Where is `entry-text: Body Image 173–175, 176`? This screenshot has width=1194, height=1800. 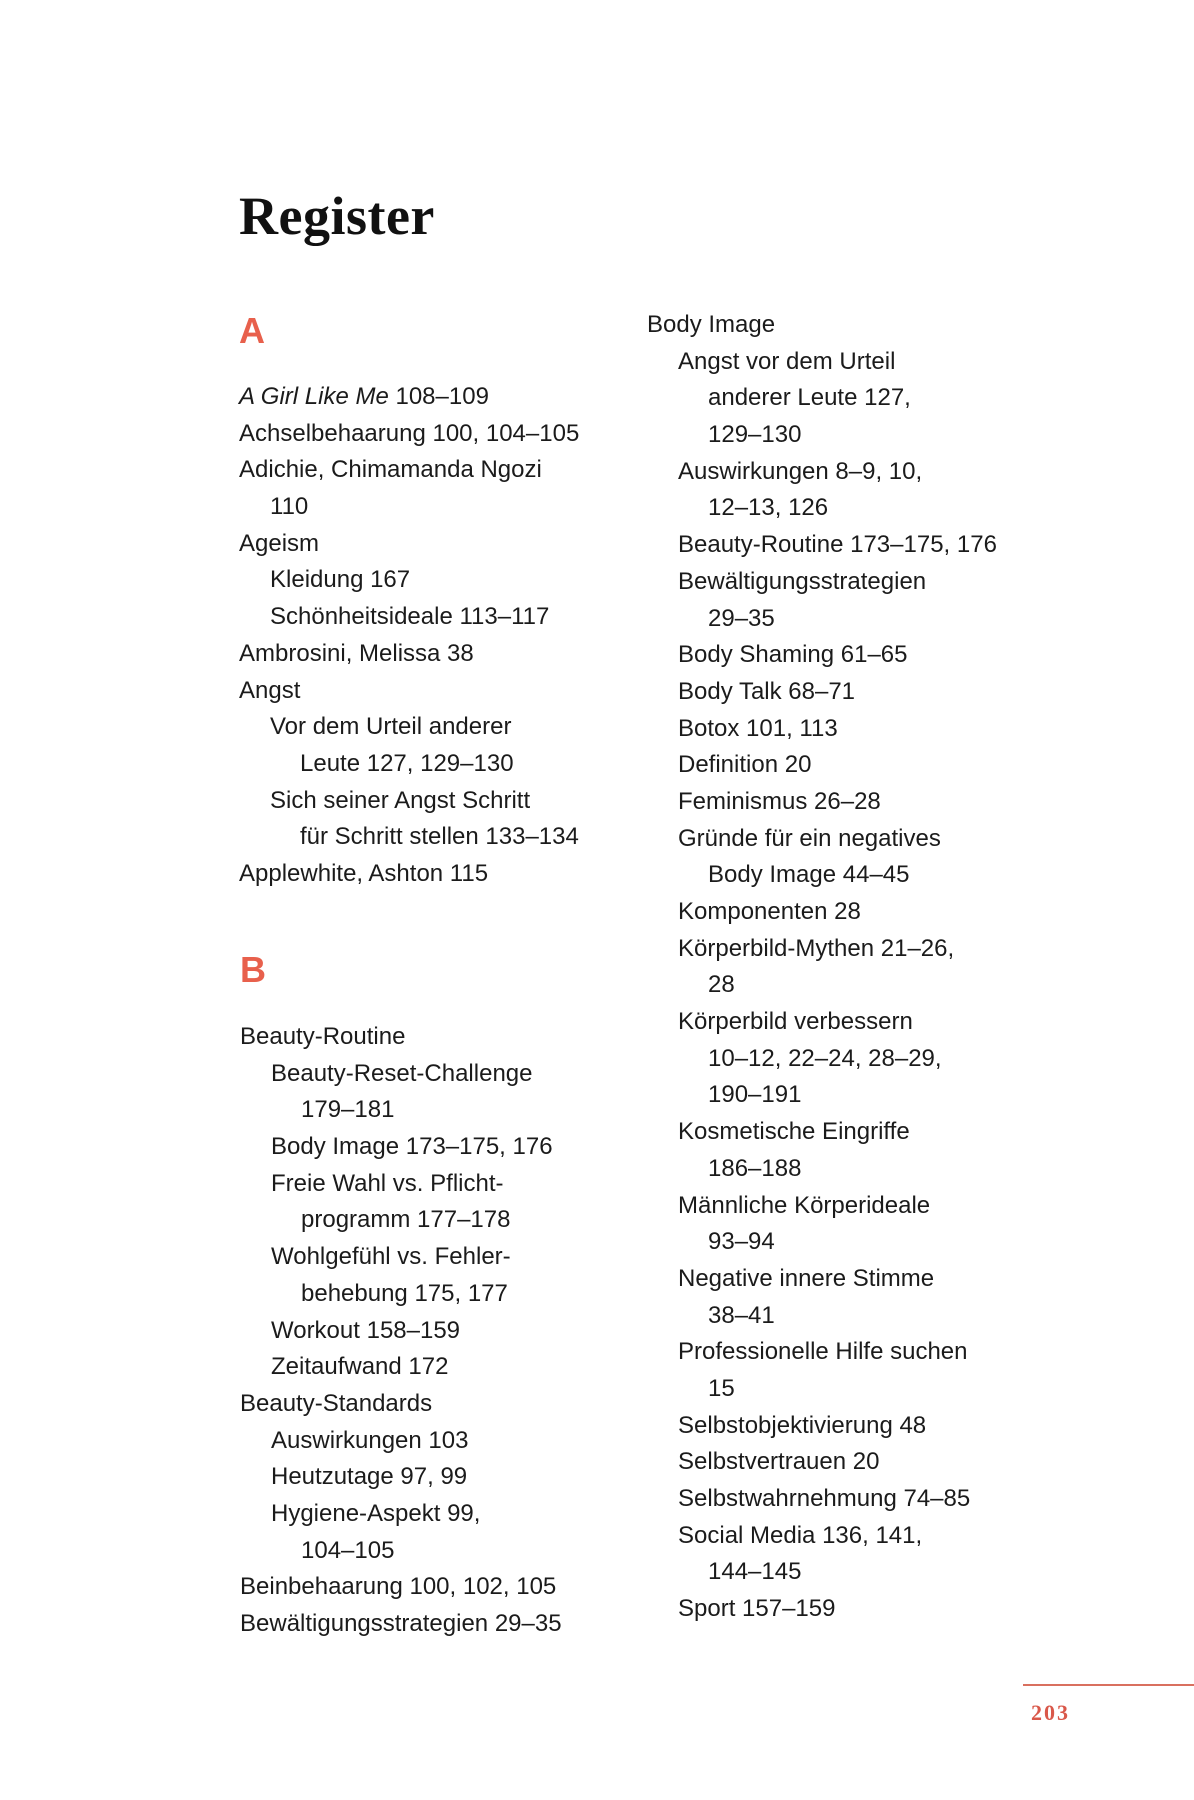
entry-text: Body Image 173–175, 176 is located at coordinates (412, 1147).